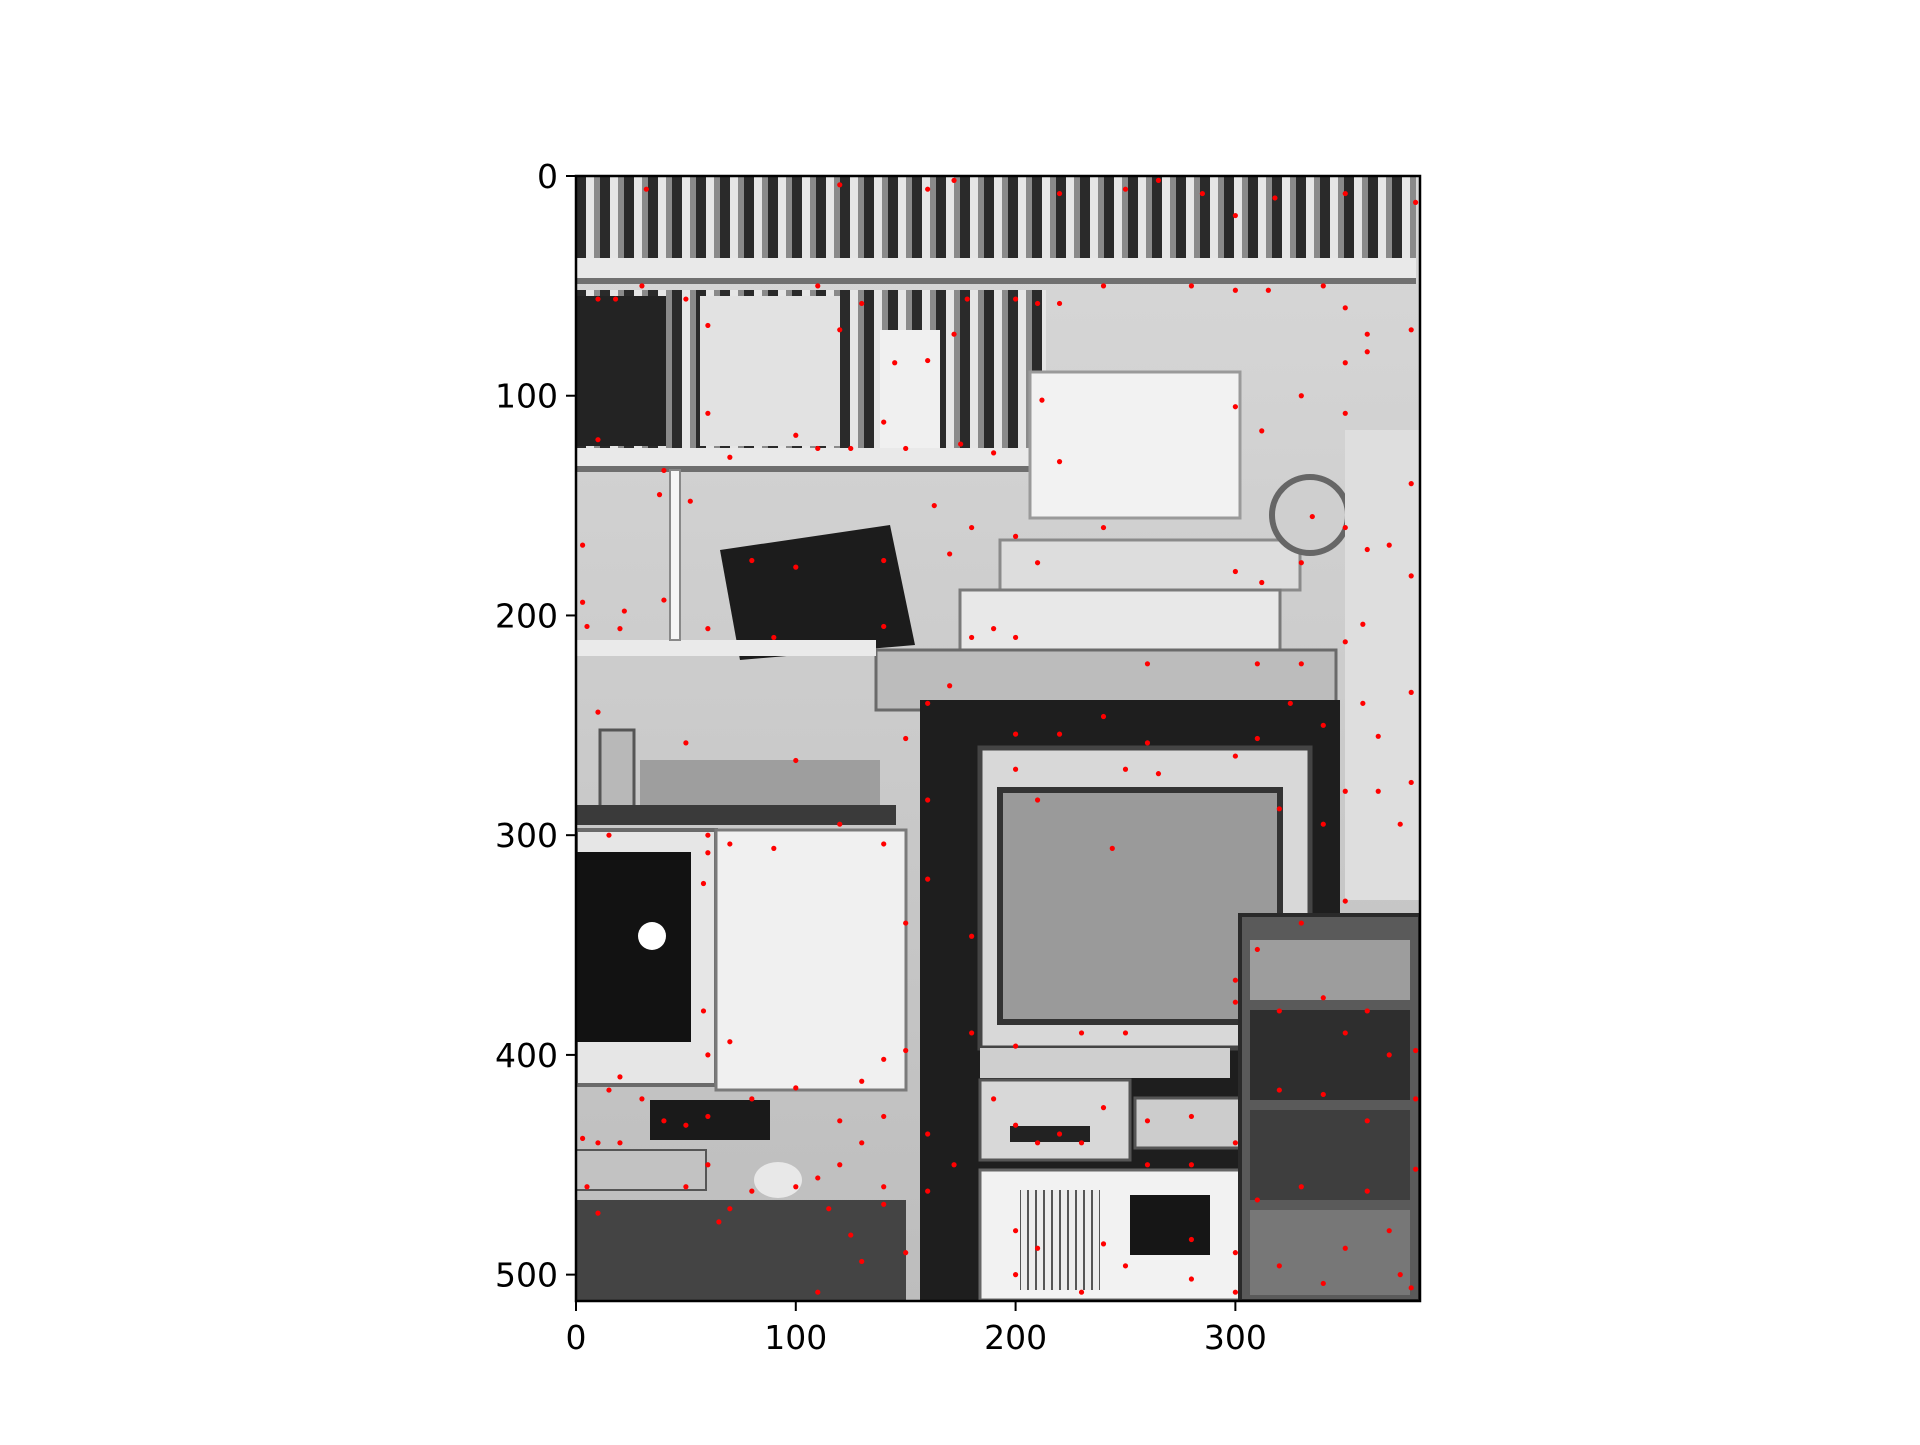 Image resolution: width=1920 pixels, height=1445 pixels. I want to click on y-tick-label: 0, so click(547, 176).